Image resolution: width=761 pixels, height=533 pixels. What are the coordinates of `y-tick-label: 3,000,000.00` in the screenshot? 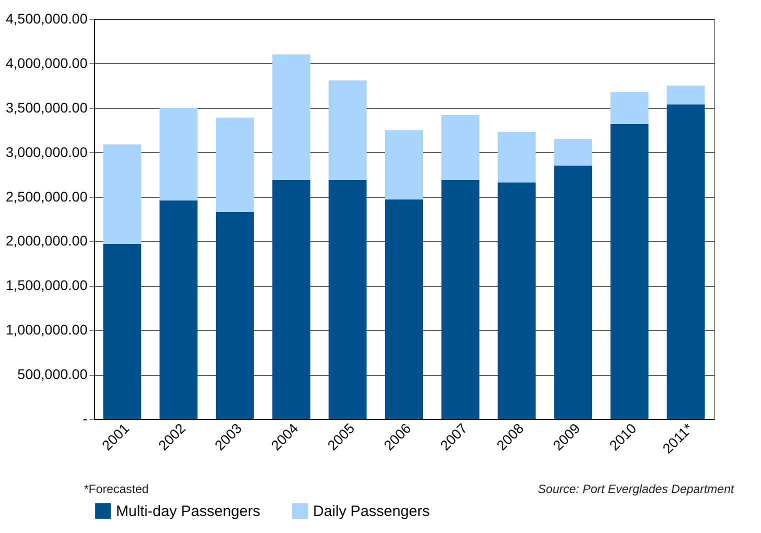 It's located at (47, 152).